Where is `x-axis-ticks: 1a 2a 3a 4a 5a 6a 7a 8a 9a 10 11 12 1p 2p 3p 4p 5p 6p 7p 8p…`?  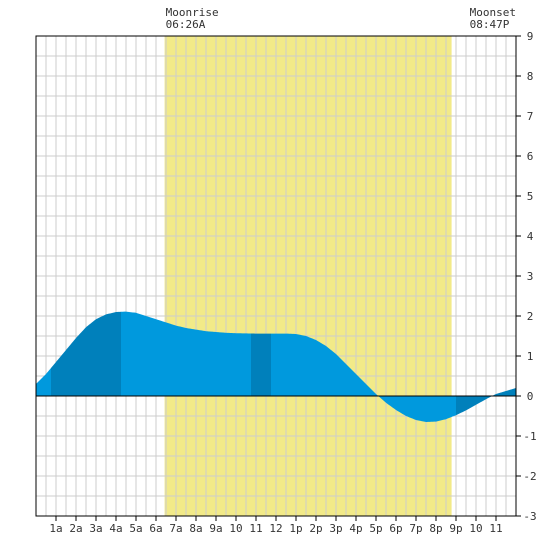
x-axis-ticks: 1a 2a 3a 4a 5a 6a 7a 8a 9a 10 11 12 1p 2p 3p 4p 5p 6p 7p 8p… is located at coordinates (276, 525).